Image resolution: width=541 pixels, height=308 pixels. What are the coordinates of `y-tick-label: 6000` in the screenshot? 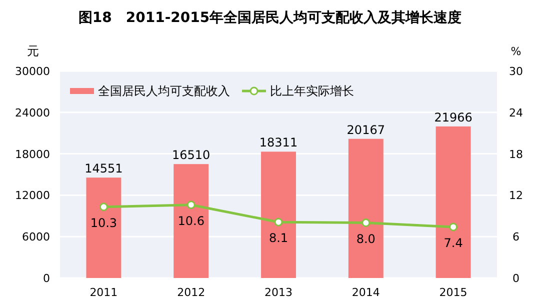 It's located at (36, 237).